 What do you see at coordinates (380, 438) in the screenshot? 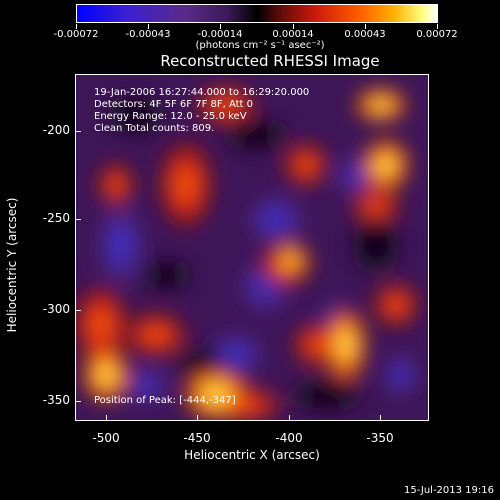
I see `x-tick-label: -350` at bounding box center [380, 438].